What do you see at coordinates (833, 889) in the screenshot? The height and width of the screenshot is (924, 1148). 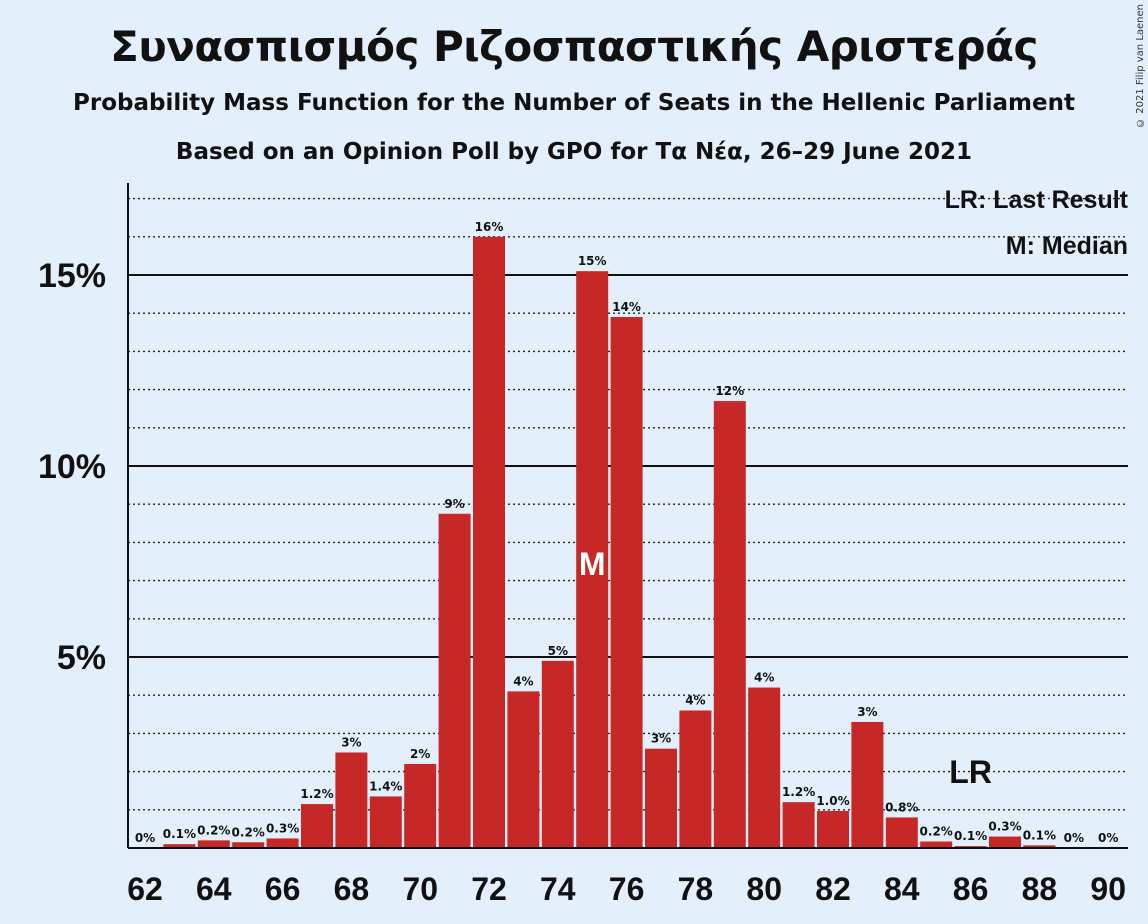 I see `x-tick-label: 82` at bounding box center [833, 889].